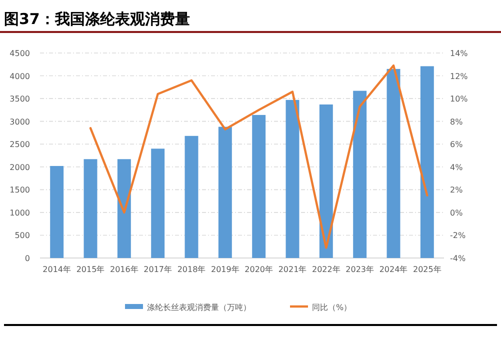  What do you see at coordinates (20, 76) in the screenshot?
I see `y-tick-label: 4000` at bounding box center [20, 76].